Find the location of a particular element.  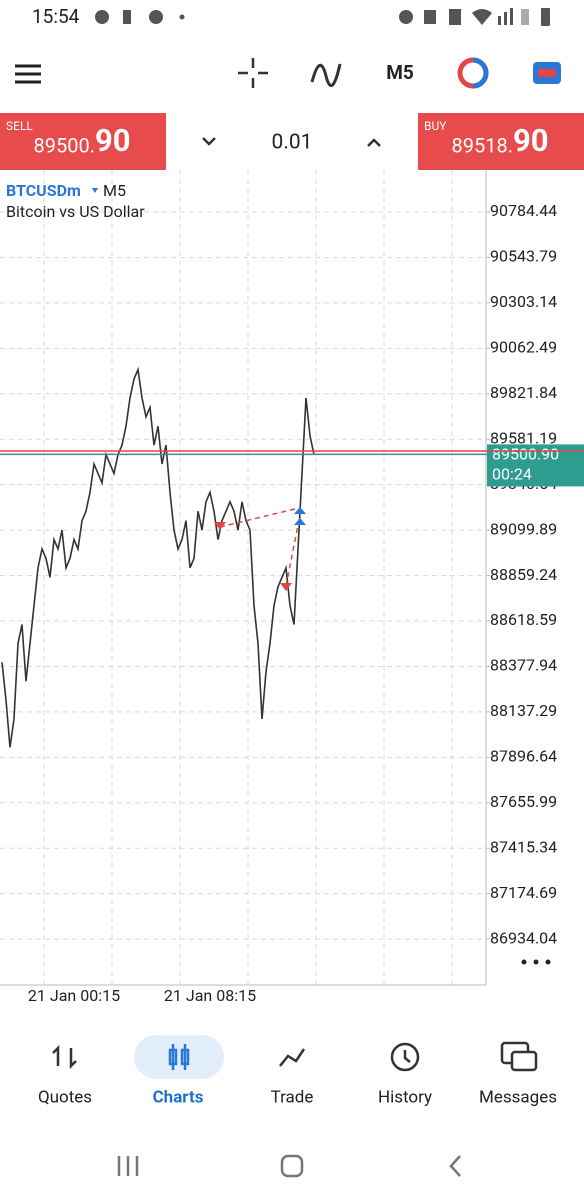

one-click-icon is located at coordinates (547, 73).